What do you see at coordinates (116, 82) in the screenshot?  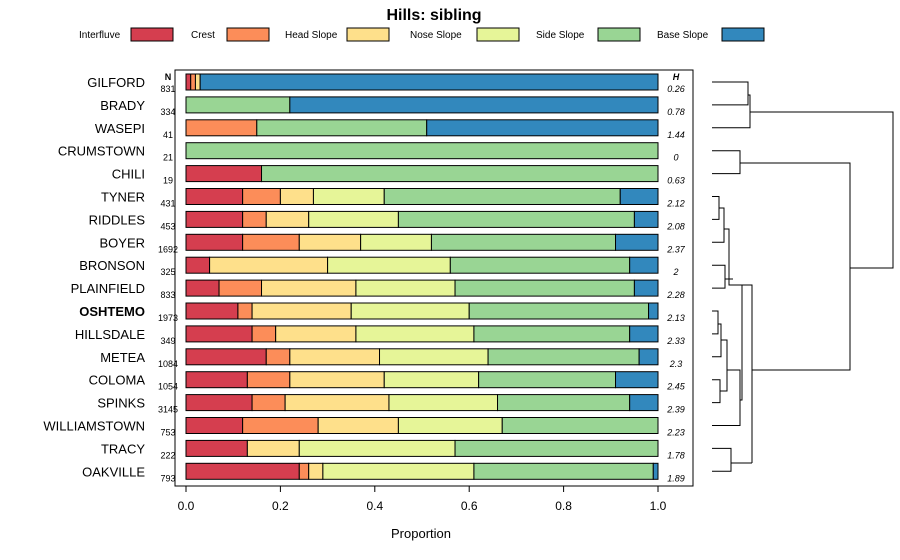 I see `row-label: GILFORD` at bounding box center [116, 82].